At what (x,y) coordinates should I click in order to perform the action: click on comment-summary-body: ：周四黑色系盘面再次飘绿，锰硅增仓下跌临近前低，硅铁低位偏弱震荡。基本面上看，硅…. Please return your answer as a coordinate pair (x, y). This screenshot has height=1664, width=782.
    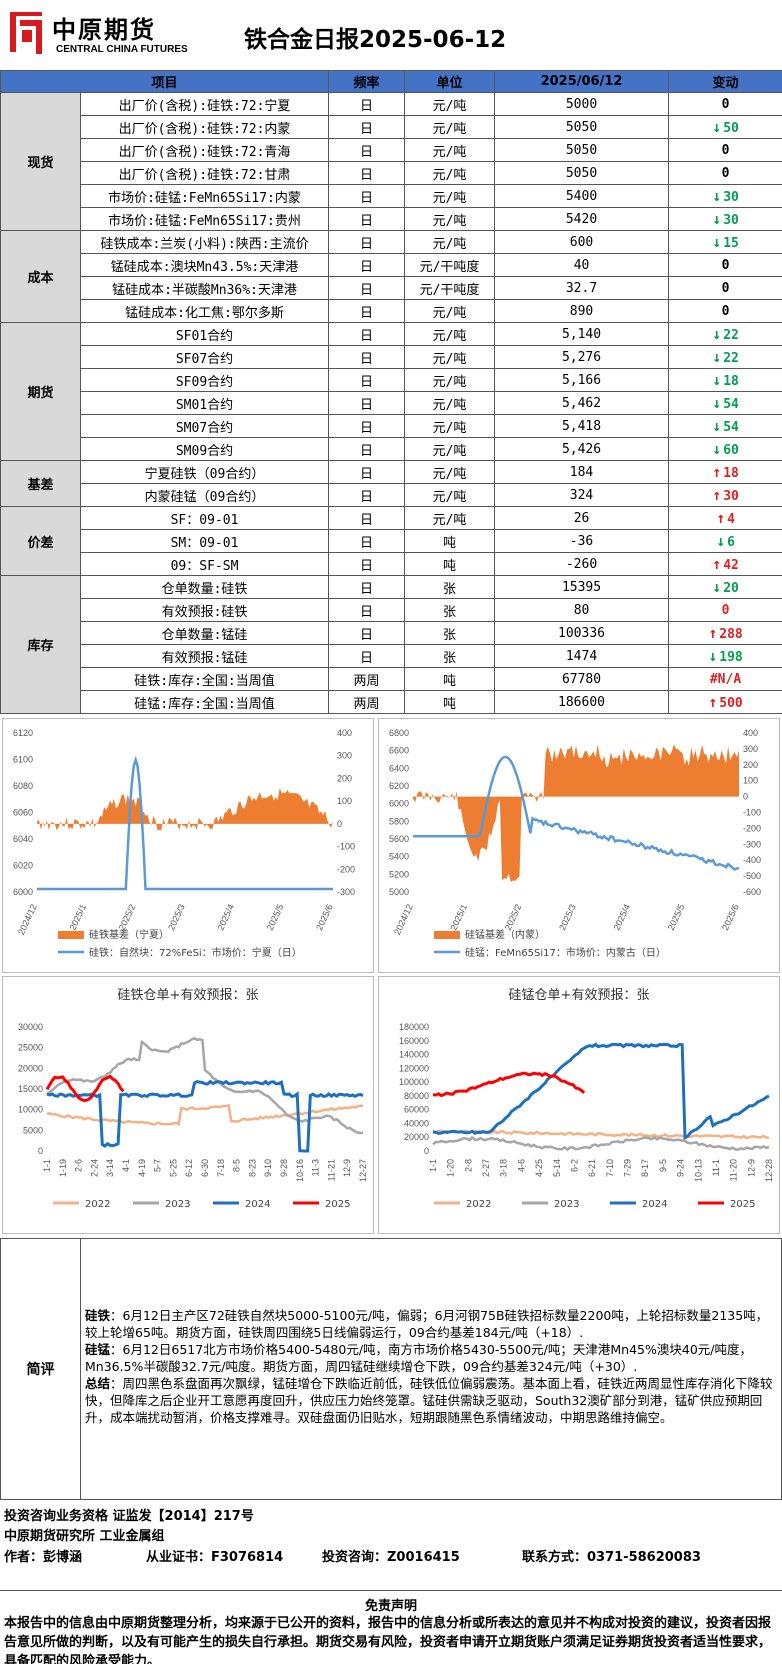
    Looking at the image, I should click on (429, 1400).